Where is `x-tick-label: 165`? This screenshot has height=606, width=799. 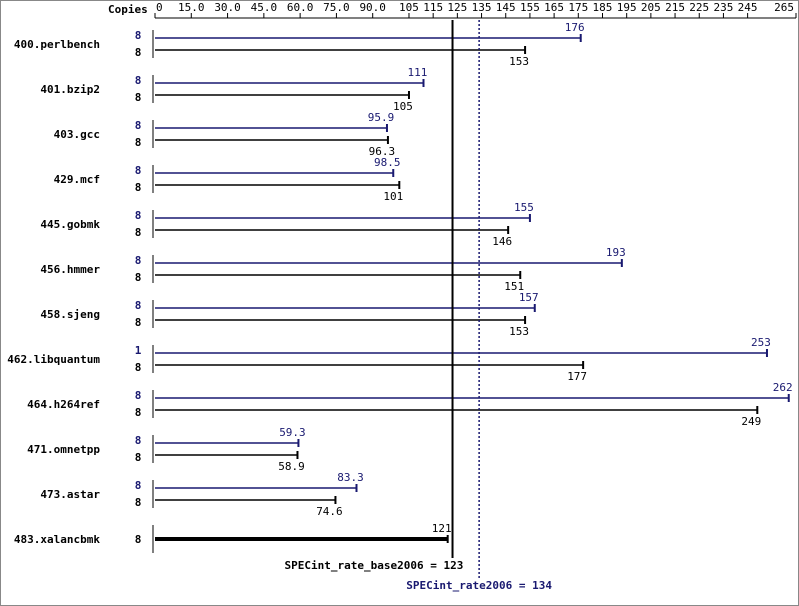
x-tick-label: 165 is located at coordinates (554, 7).